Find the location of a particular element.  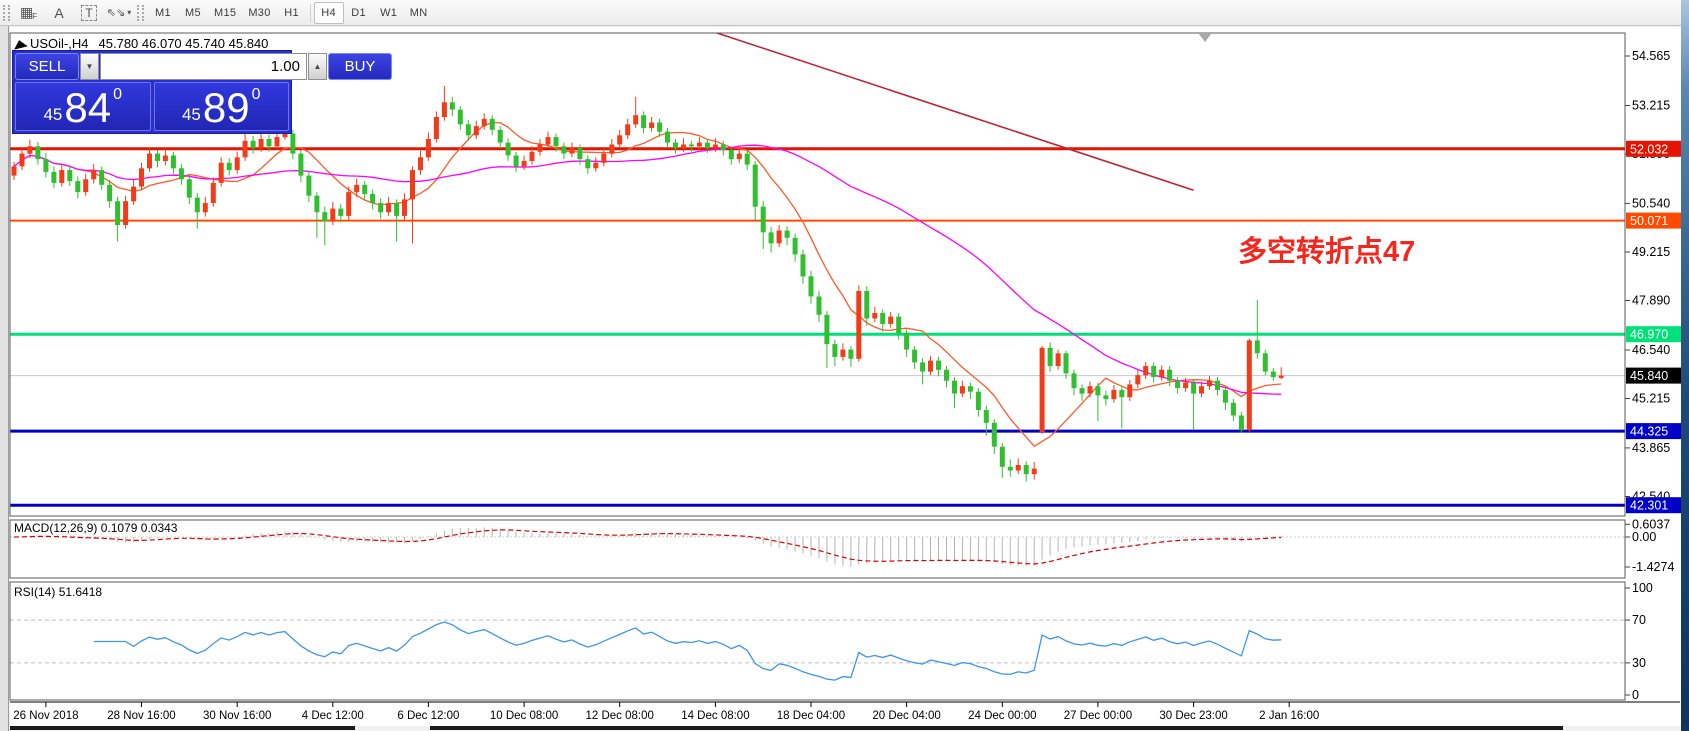

timeframe-M15: M15 is located at coordinates (225, 12).